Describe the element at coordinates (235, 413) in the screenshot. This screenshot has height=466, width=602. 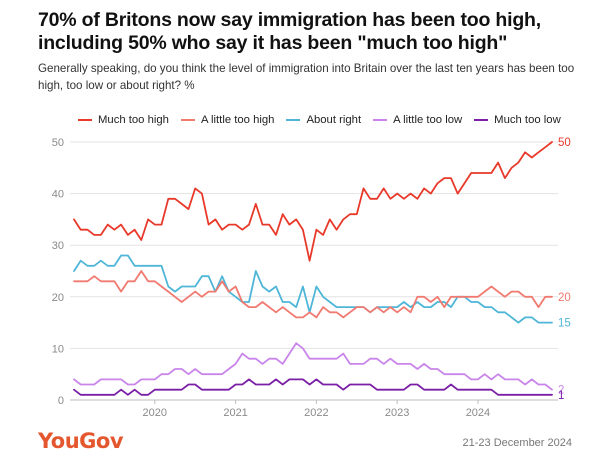
I see `x-tick-label: 2021` at that location.